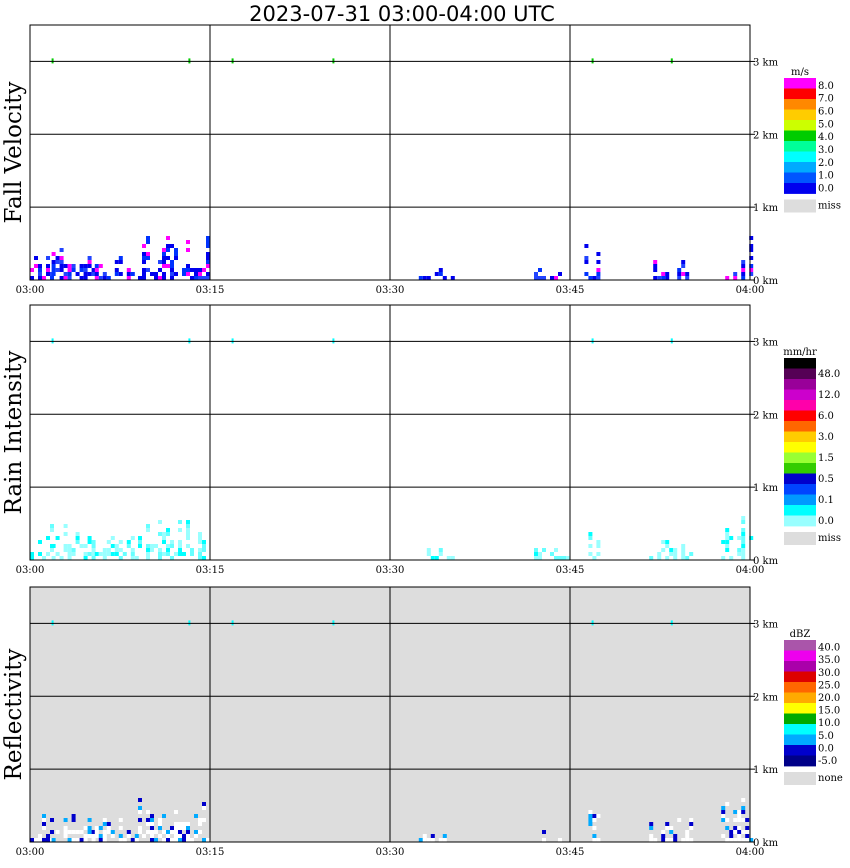 The height and width of the screenshot is (868, 850). Describe the element at coordinates (766, 843) in the screenshot. I see `y-tick-label: 0 km` at that location.